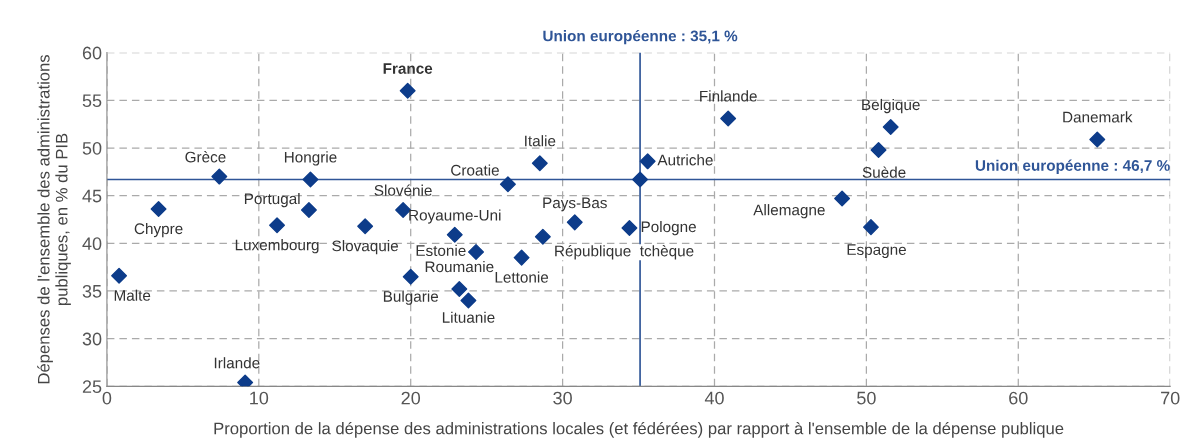 The image size is (1188, 439). What do you see at coordinates (92, 148) in the screenshot?
I see `y-tick-label: 50` at bounding box center [92, 148].